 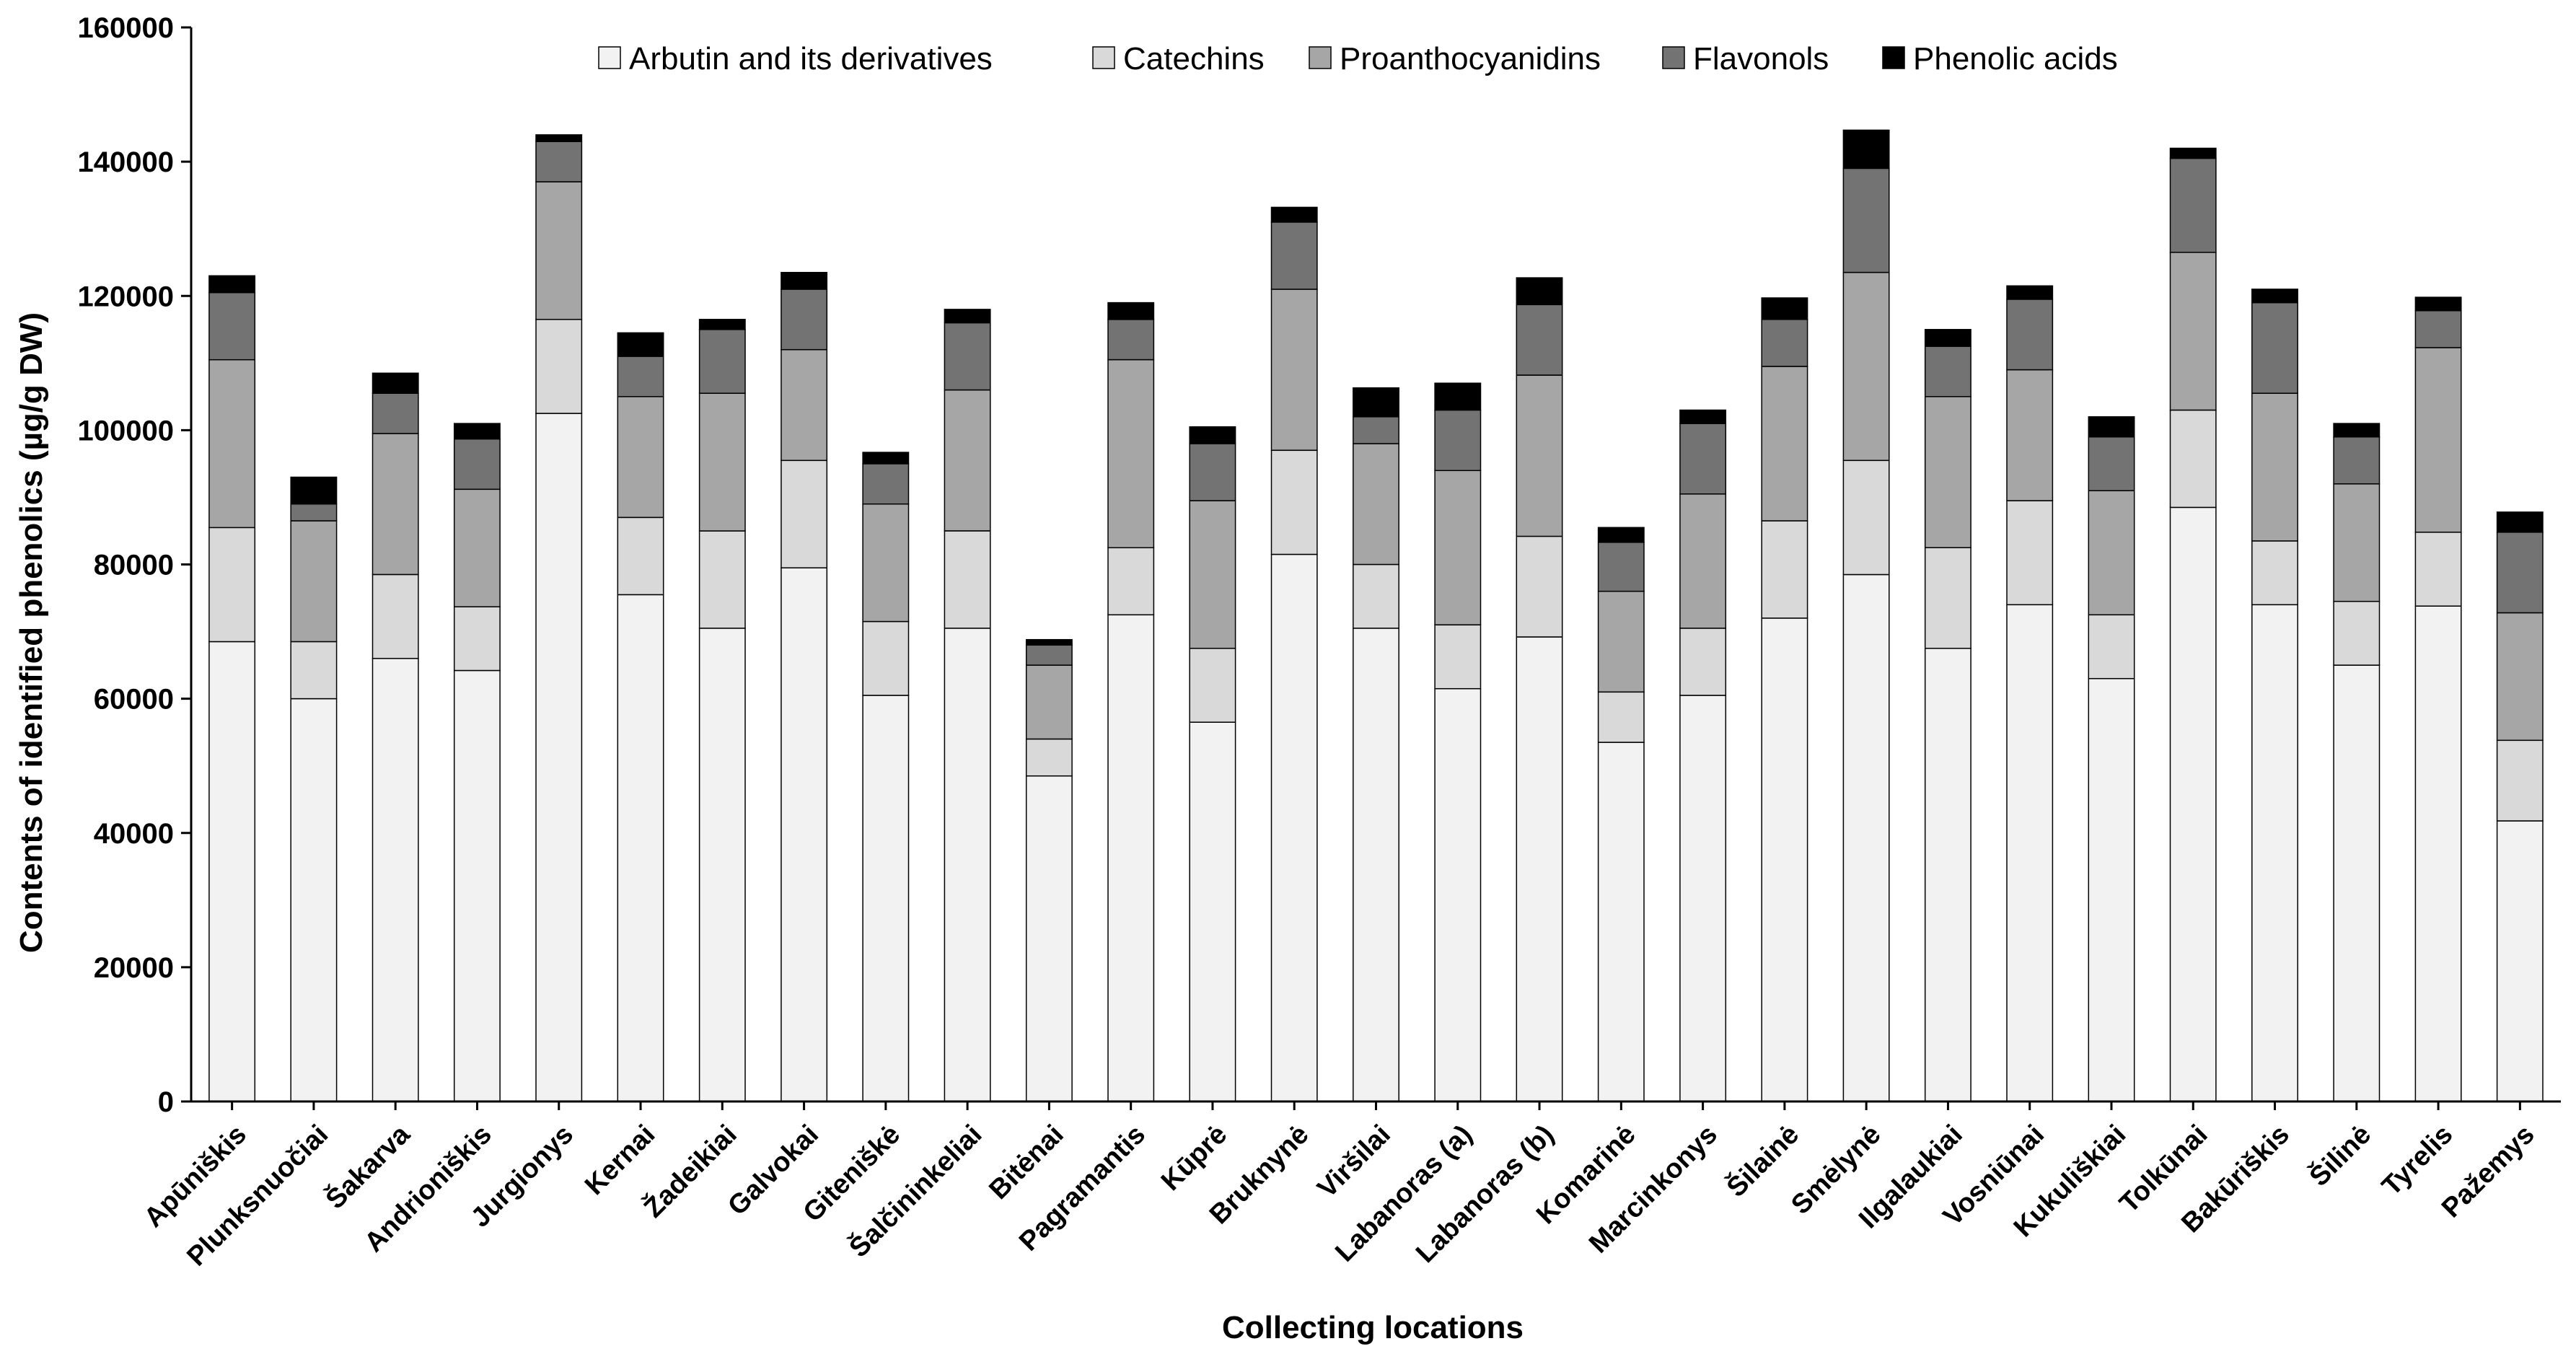 I want to click on y-tick-label: 100000, so click(x=126, y=431).